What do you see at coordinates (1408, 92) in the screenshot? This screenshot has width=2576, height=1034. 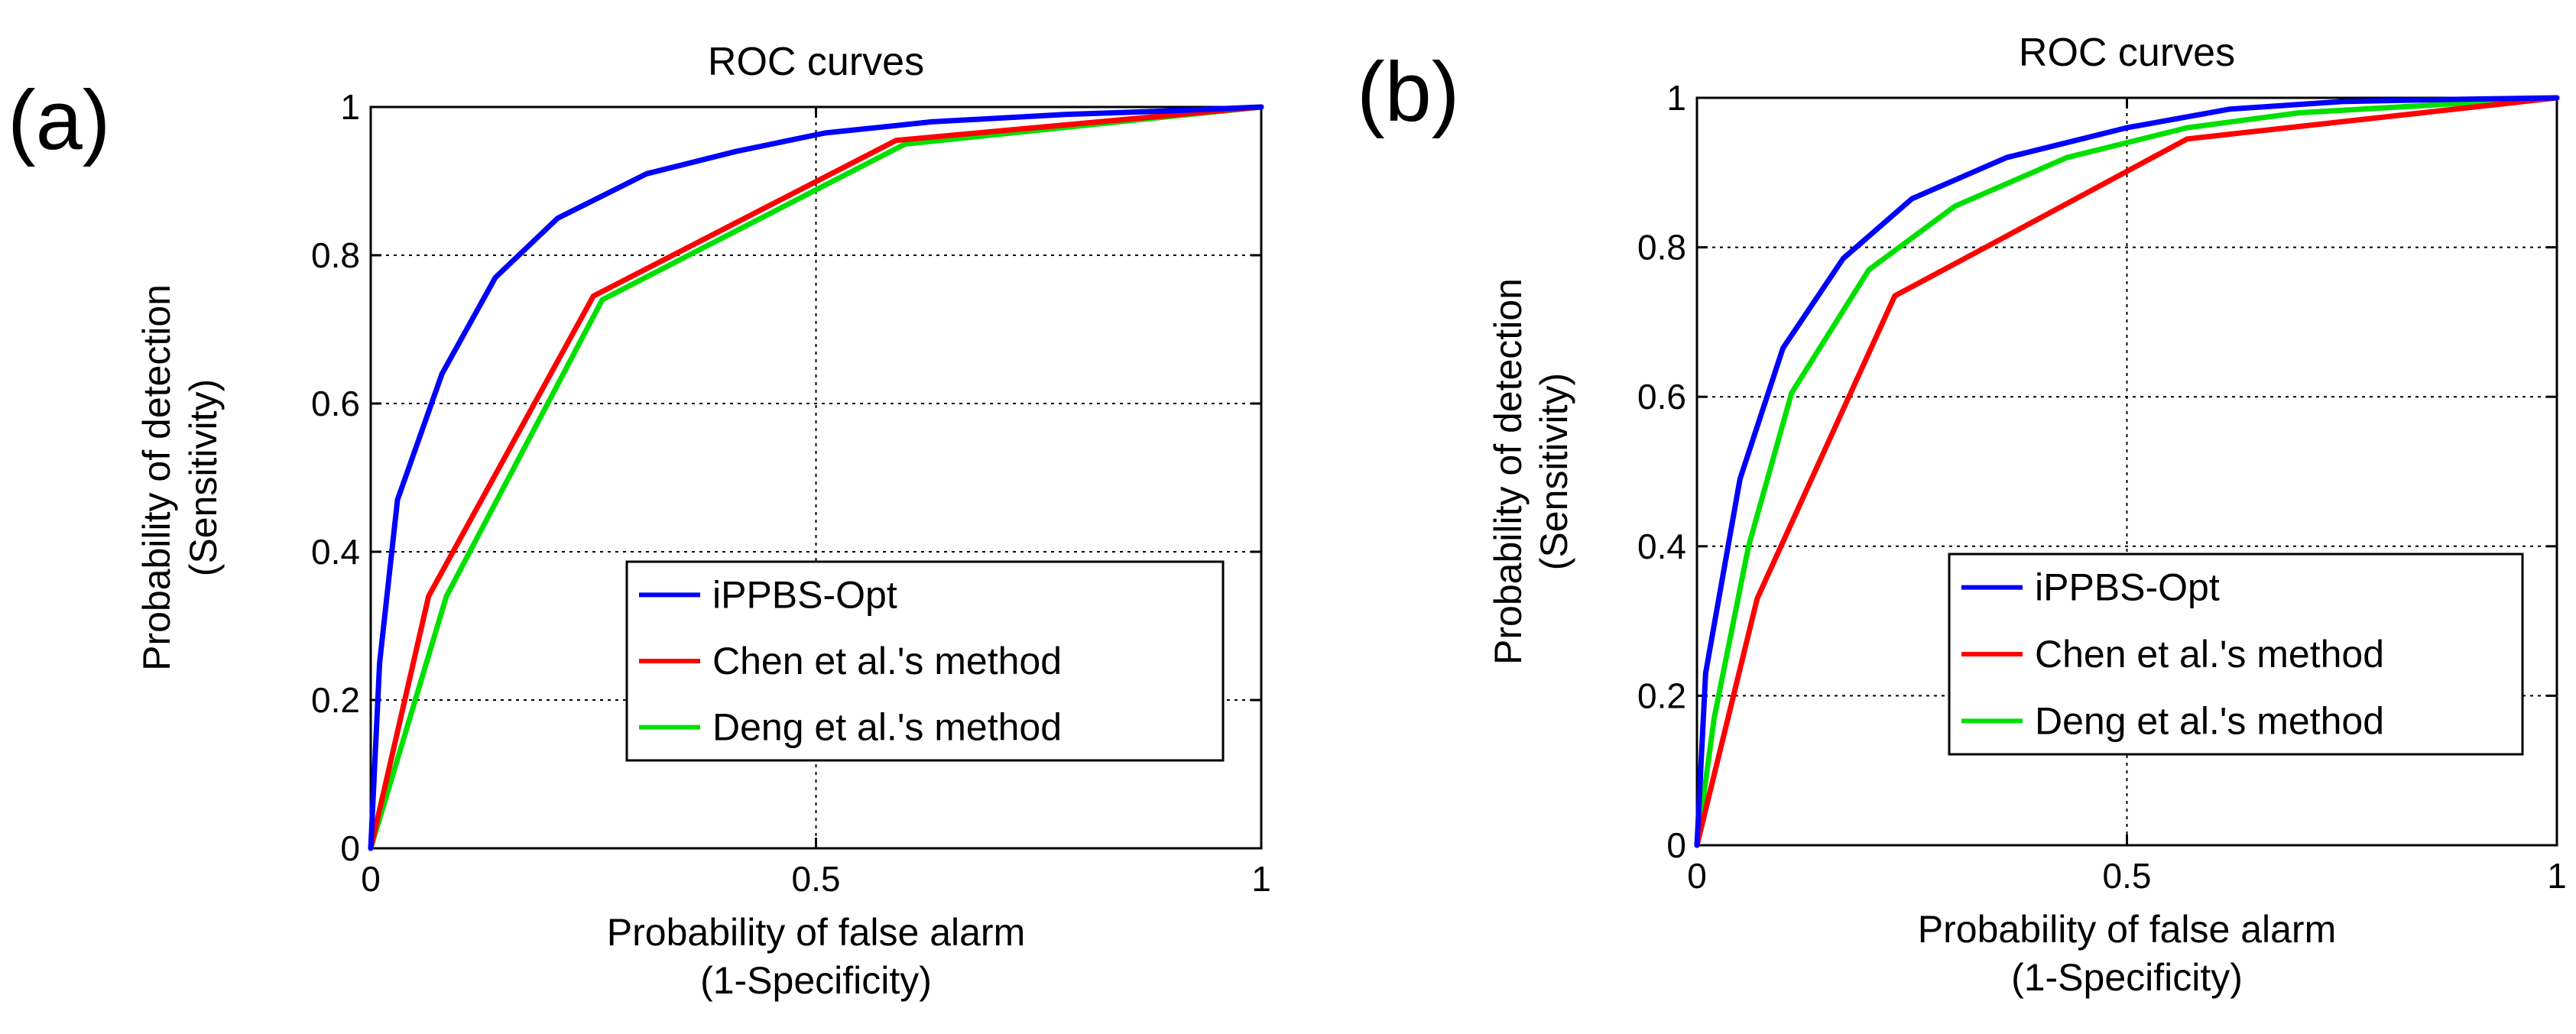 I see `panel-label: (b)` at bounding box center [1408, 92].